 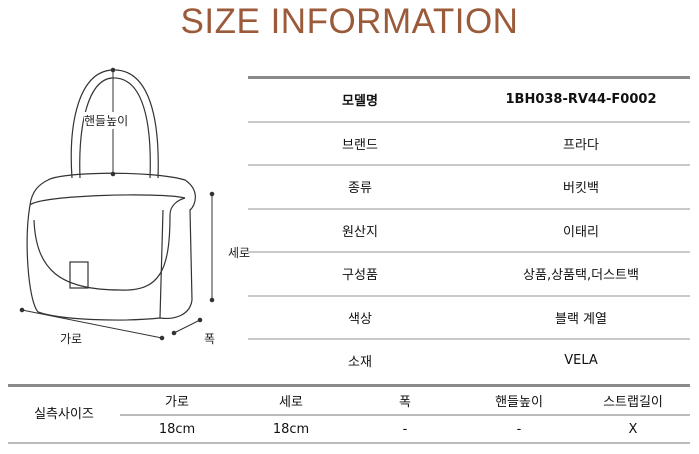 I want to click on spec-label: 원산지, so click(x=360, y=232).